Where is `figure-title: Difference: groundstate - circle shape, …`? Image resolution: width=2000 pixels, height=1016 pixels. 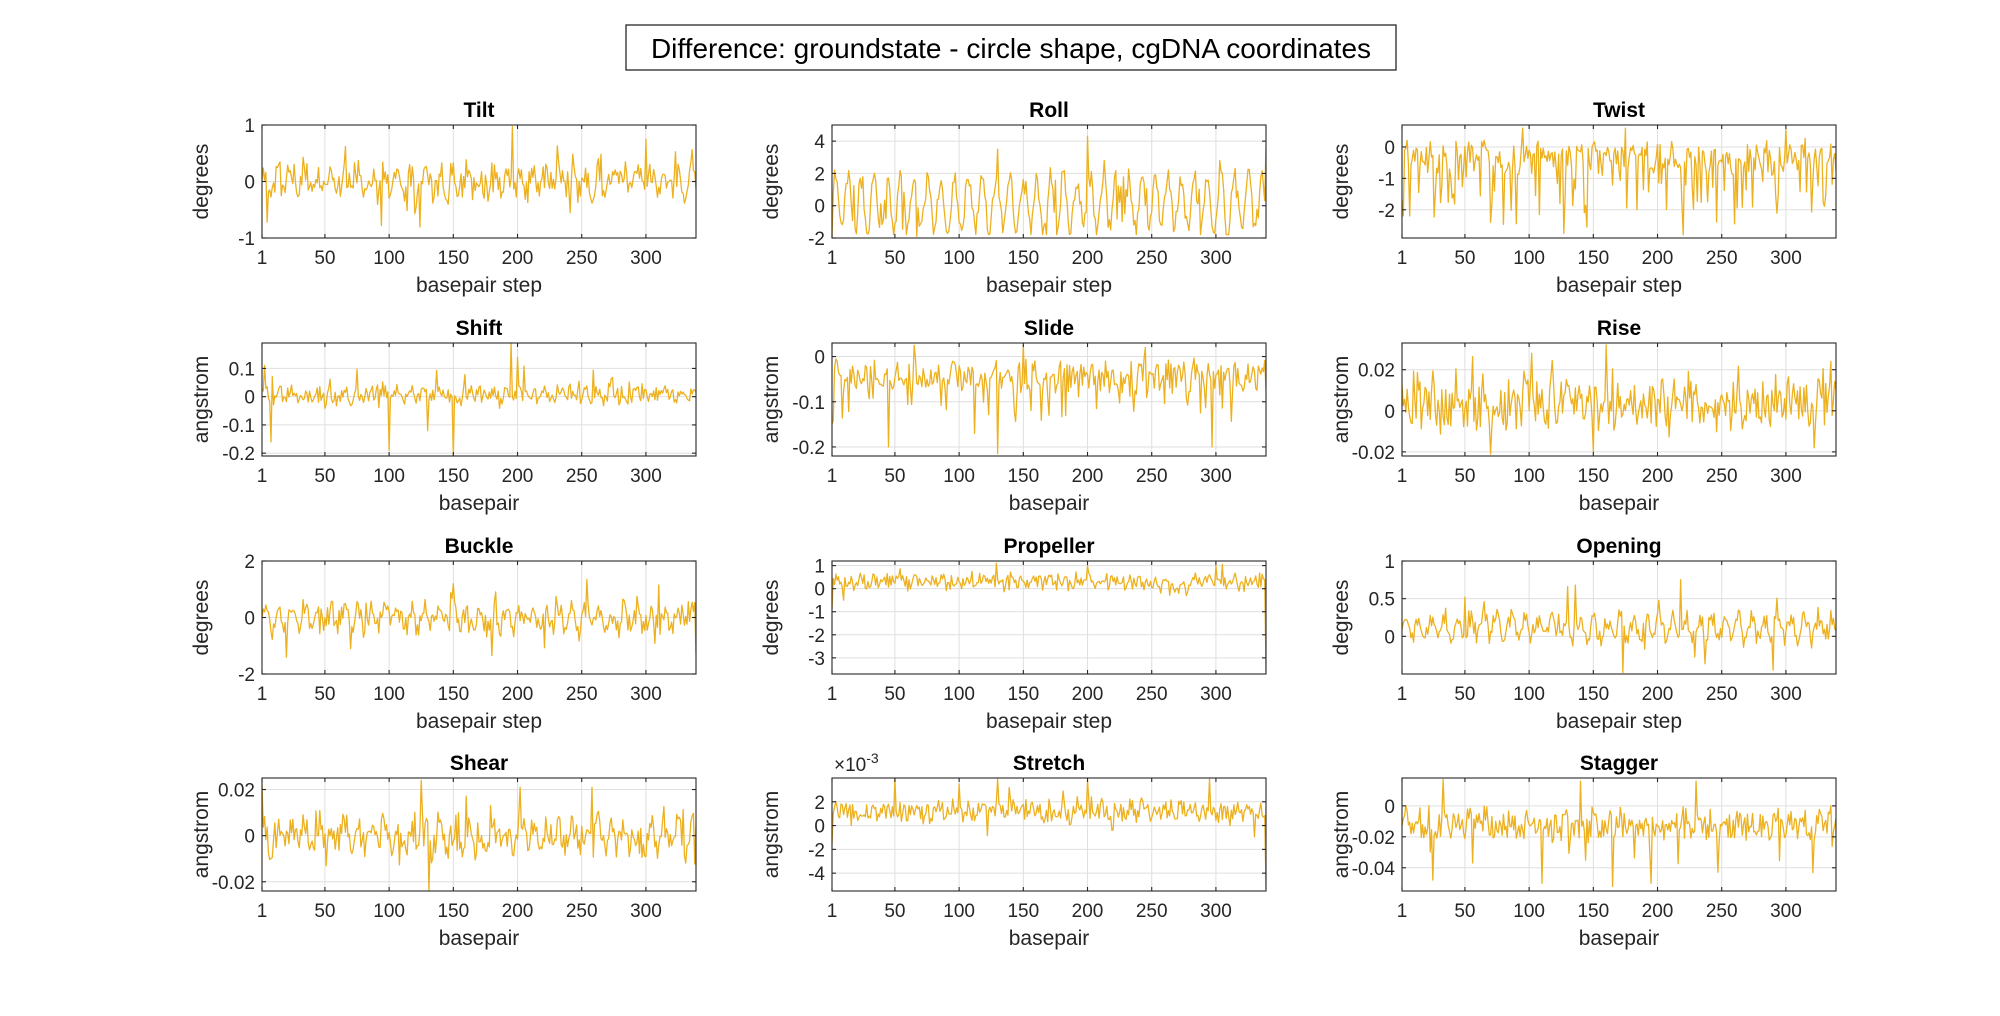
figure-title: Difference: groundstate - circle shape, … is located at coordinates (1011, 48).